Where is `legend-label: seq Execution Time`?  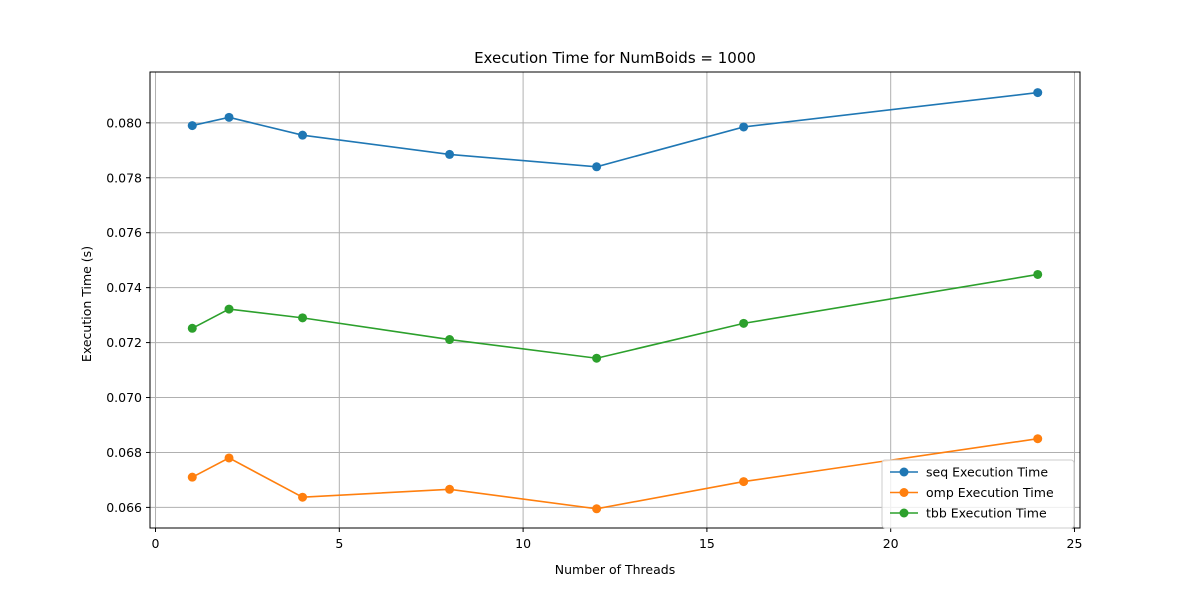 legend-label: seq Execution Time is located at coordinates (987, 472).